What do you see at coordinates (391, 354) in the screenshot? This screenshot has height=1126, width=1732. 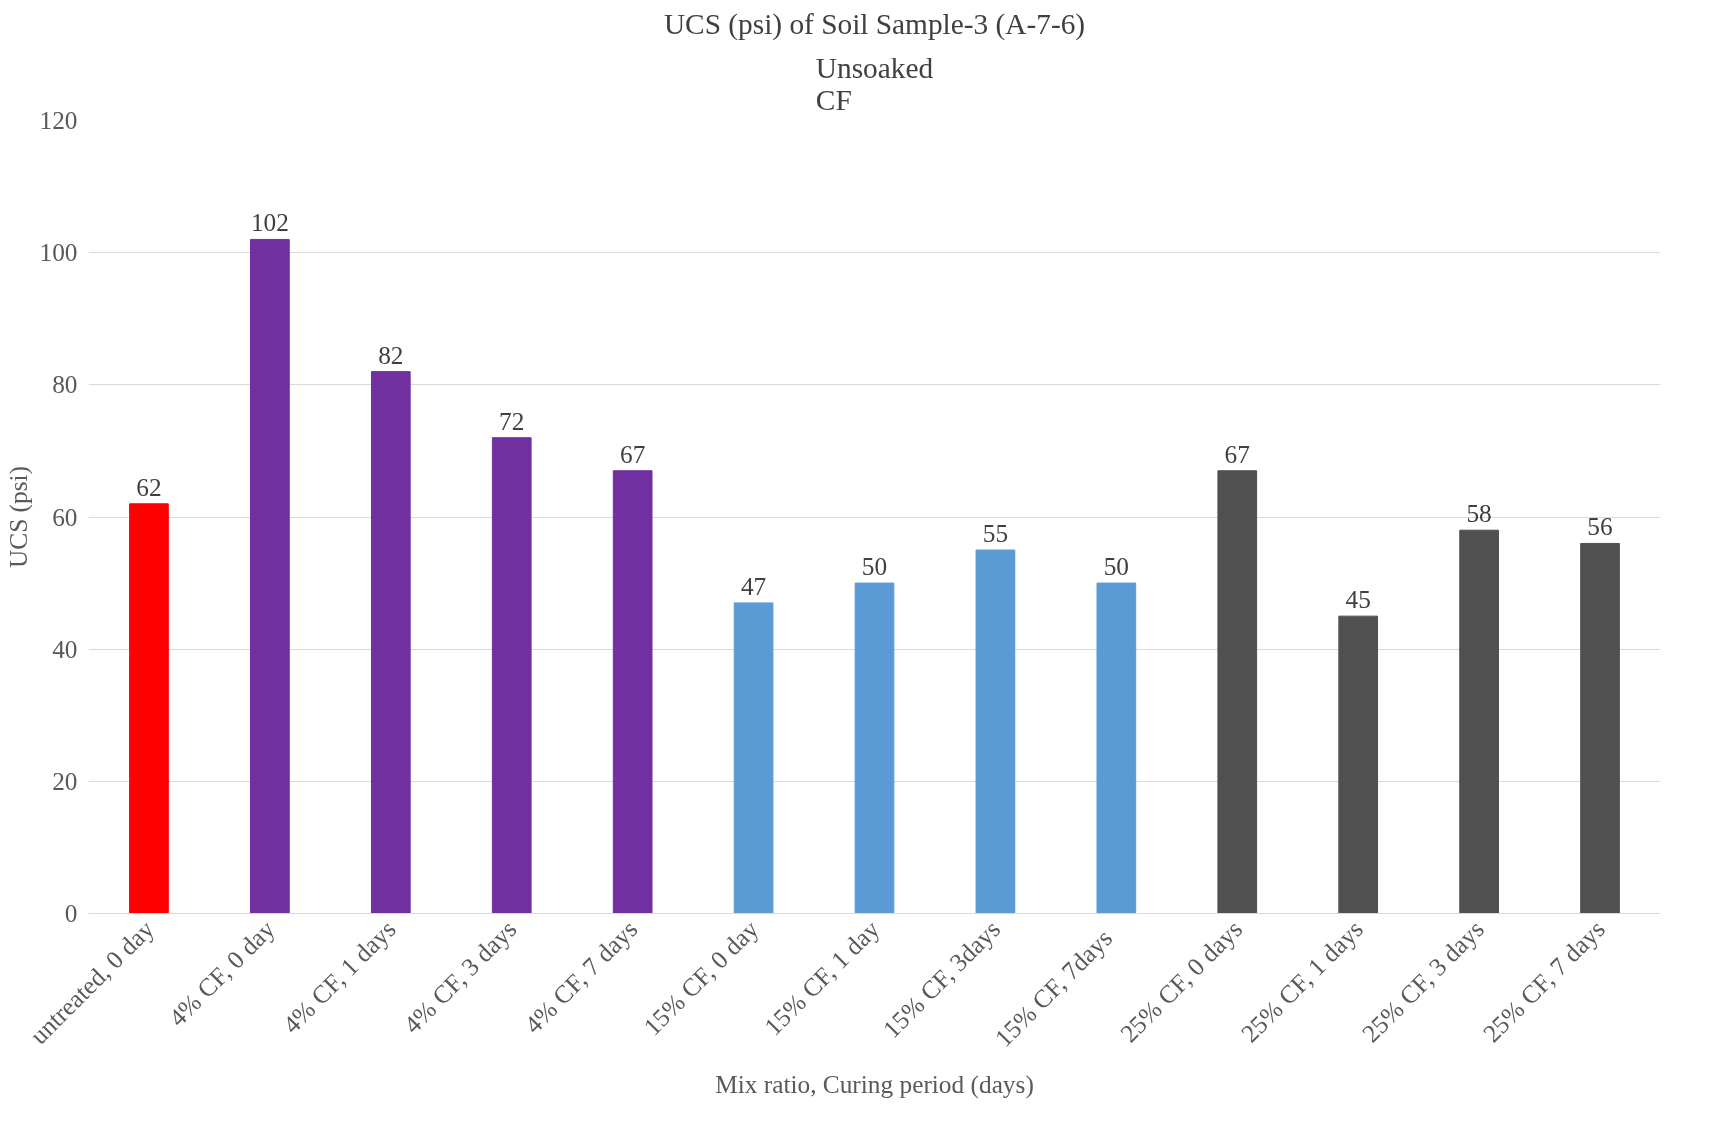 I see `data-label: 82` at bounding box center [391, 354].